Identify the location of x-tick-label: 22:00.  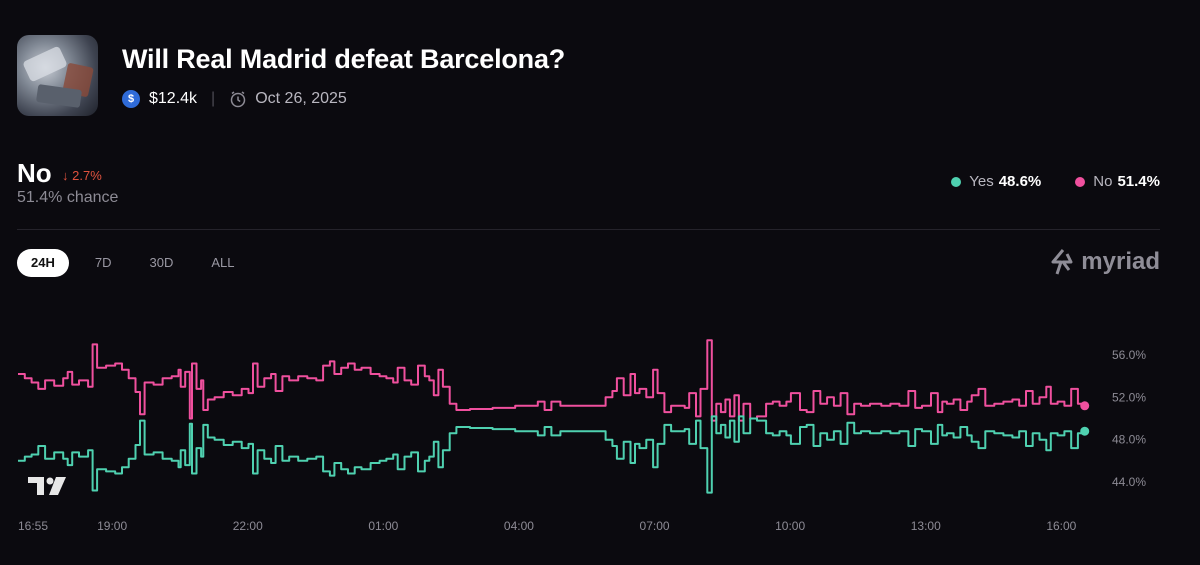
(248, 526).